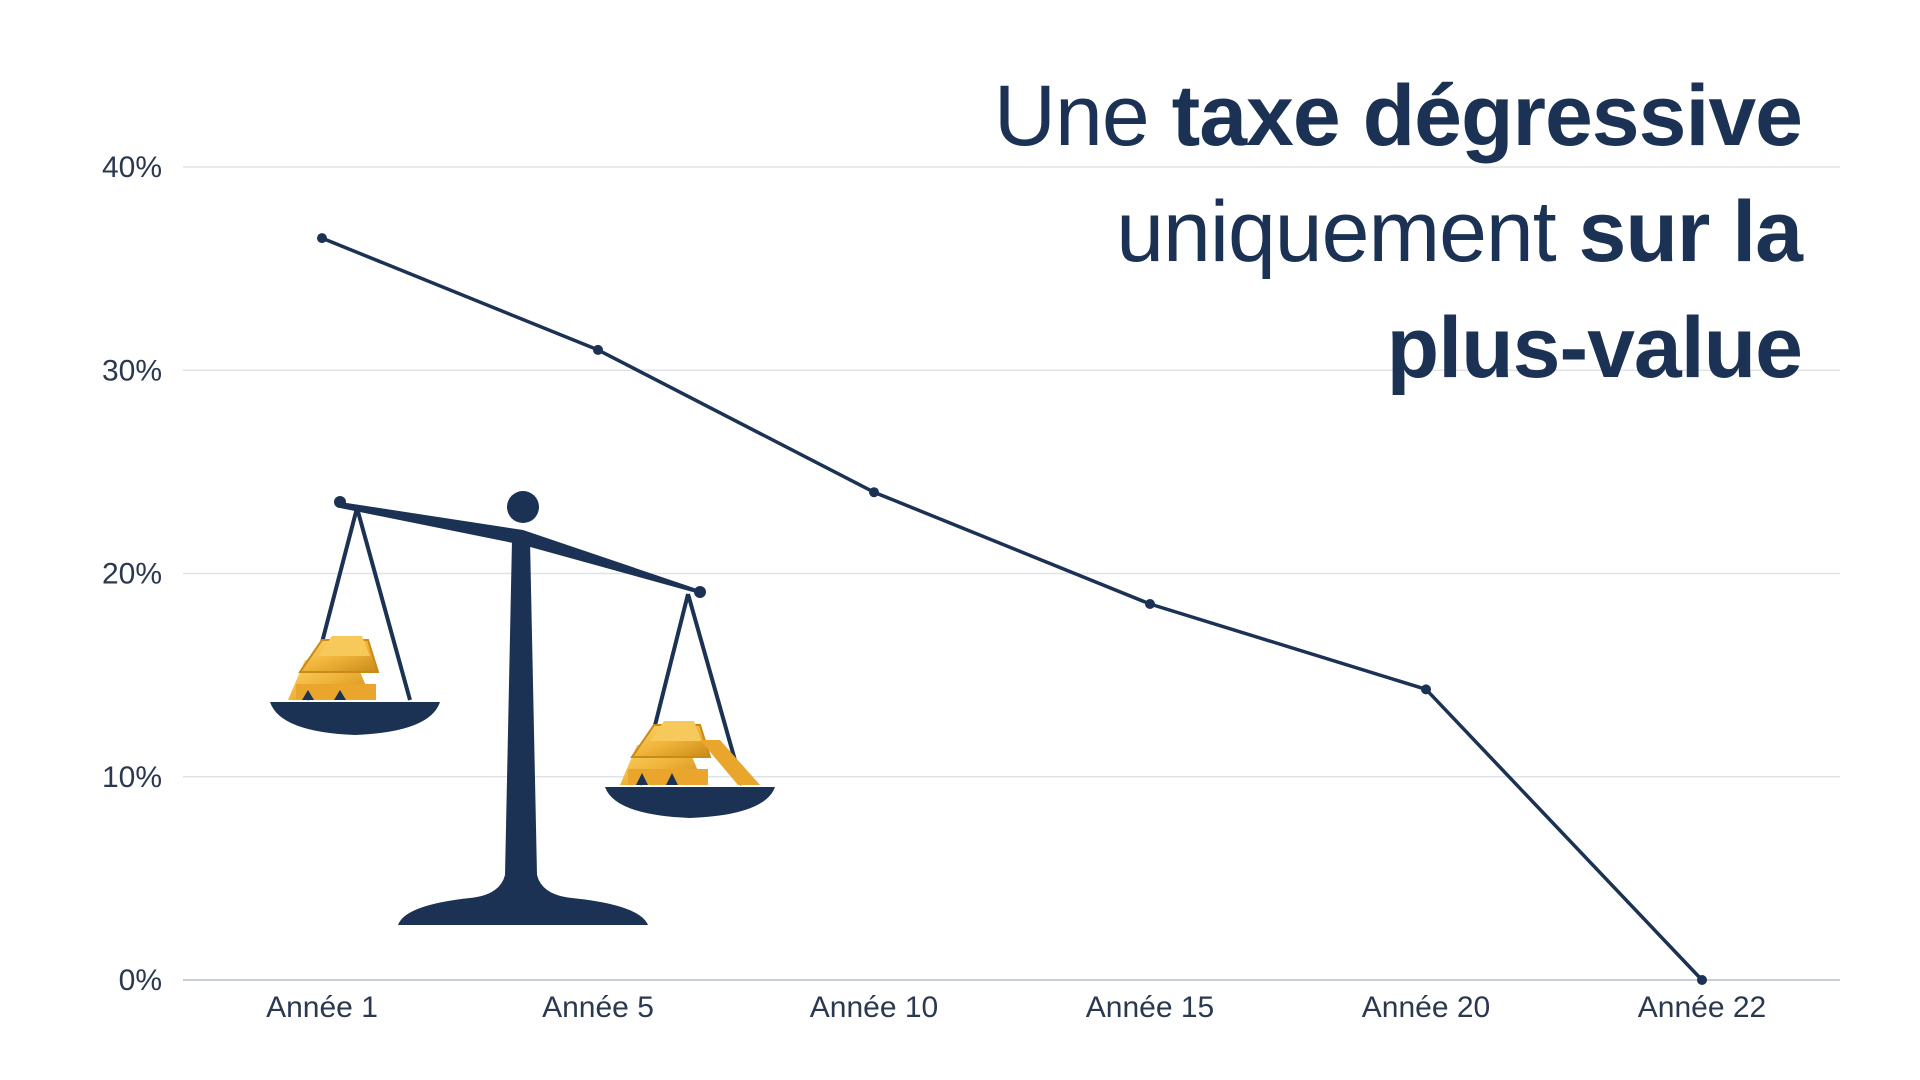 This screenshot has height=1080, width=1920. What do you see at coordinates (1594, 348) in the screenshot?
I see `title-line-3-bold: plus-value` at bounding box center [1594, 348].